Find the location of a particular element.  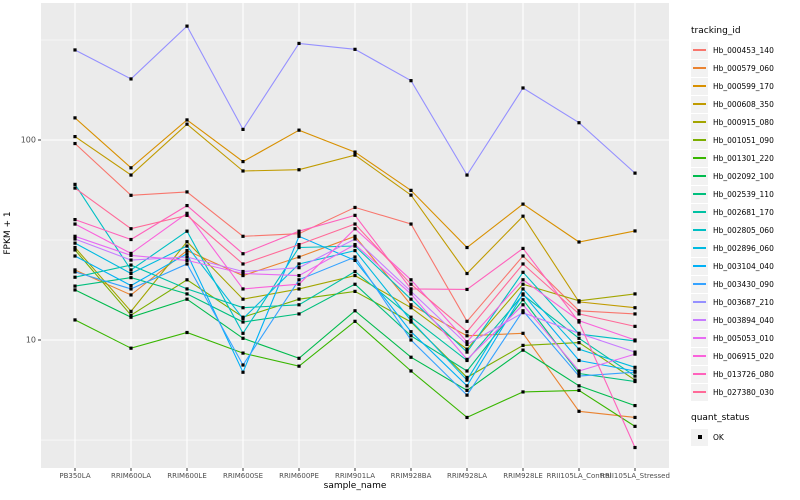

x-tick-label: RRIM928LA is located at coordinates (467, 476).